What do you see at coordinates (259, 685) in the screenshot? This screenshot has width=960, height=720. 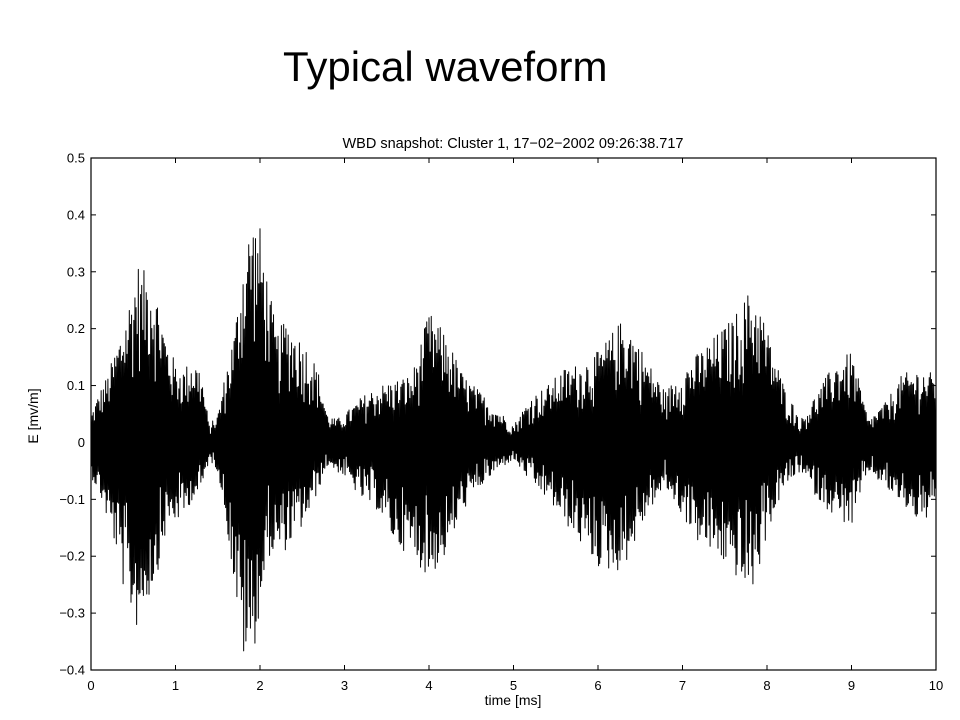 I see `x-tick-label: 2` at bounding box center [259, 685].